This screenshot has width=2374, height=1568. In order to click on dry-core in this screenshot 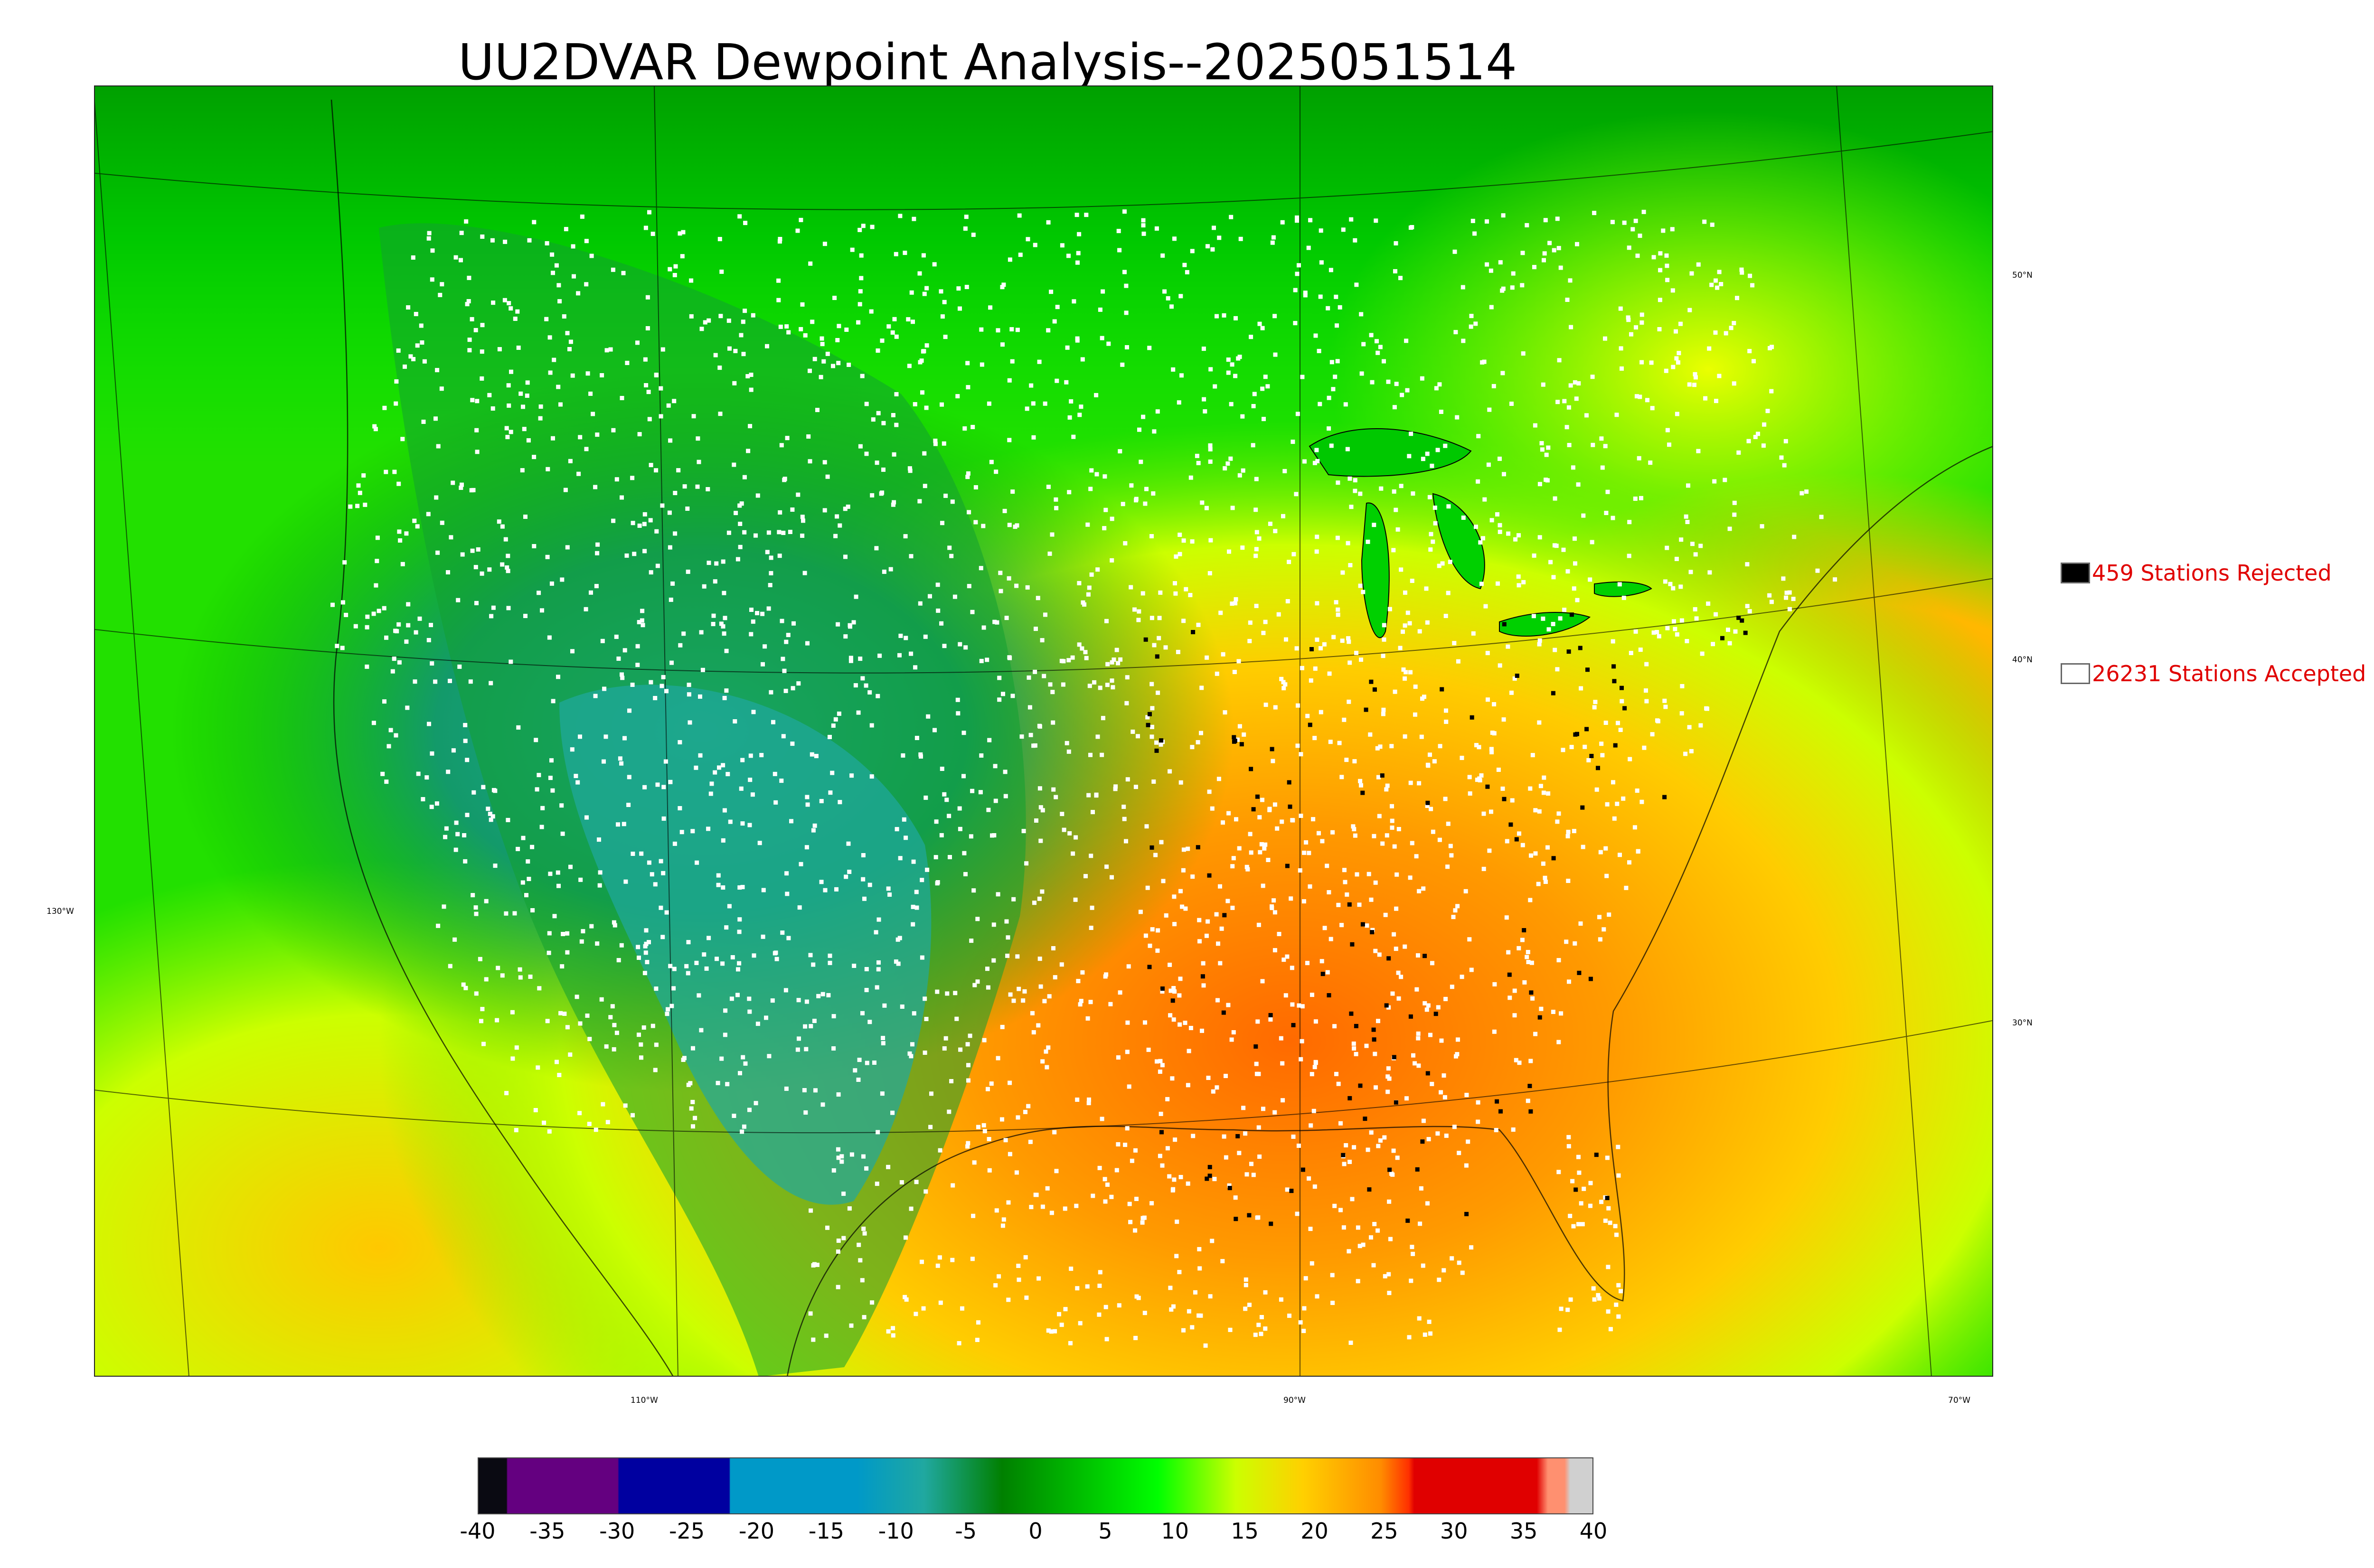, I will do `click(745, 945)`.